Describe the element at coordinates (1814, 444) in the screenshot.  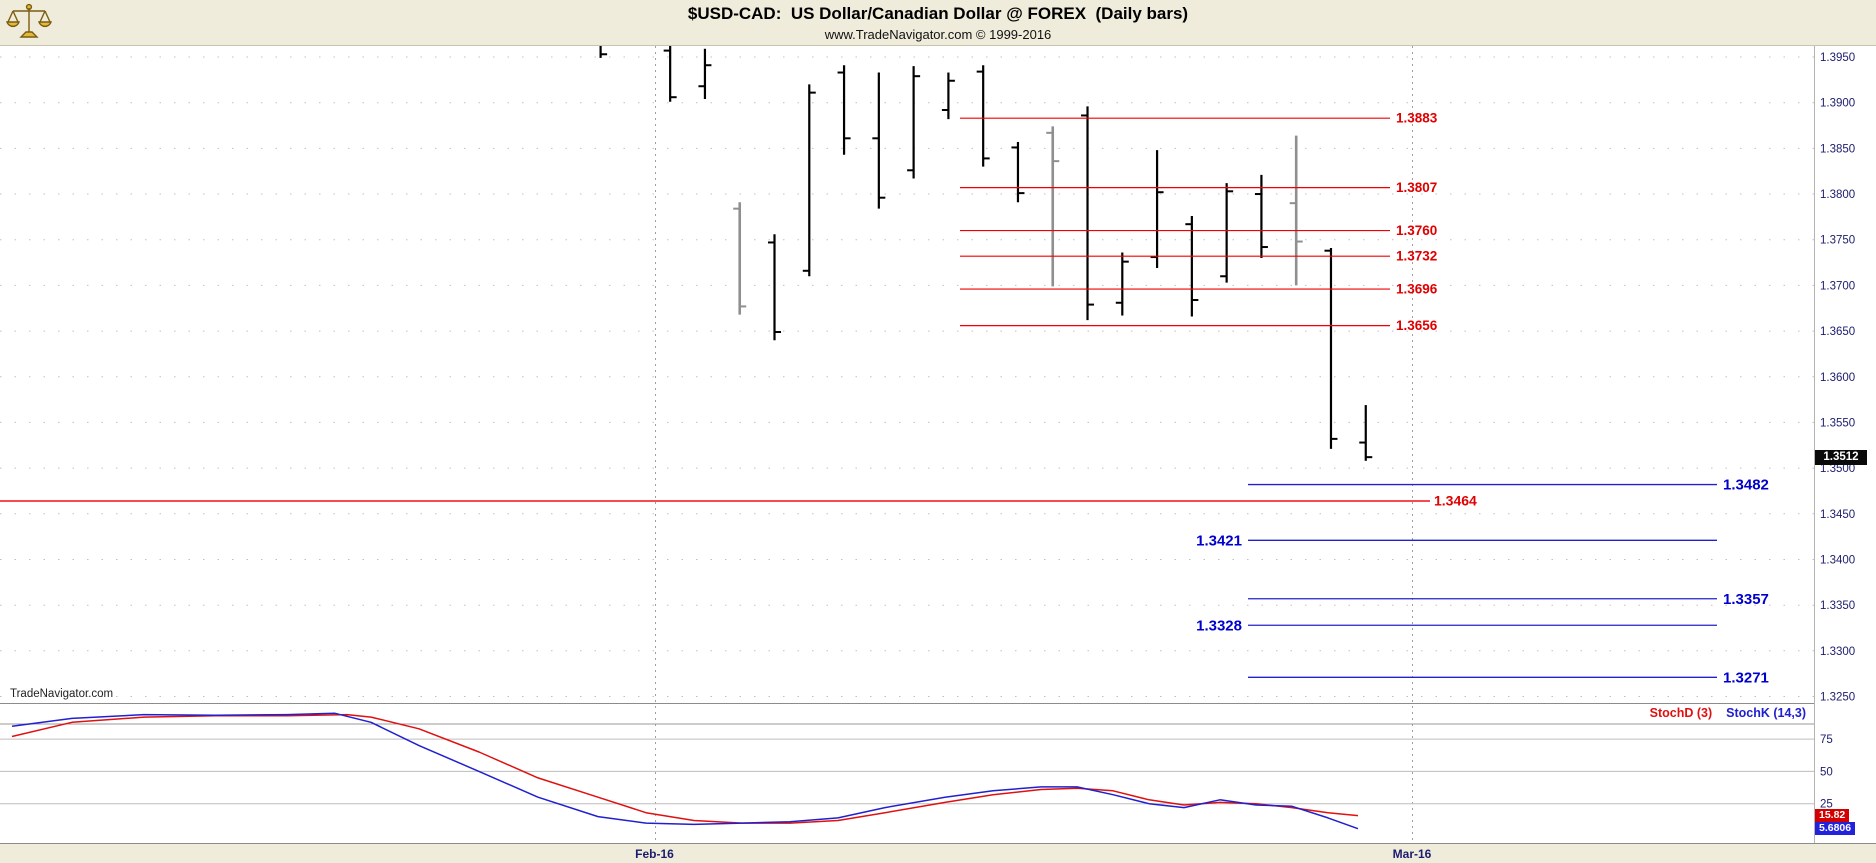
I see `axis-border` at that location.